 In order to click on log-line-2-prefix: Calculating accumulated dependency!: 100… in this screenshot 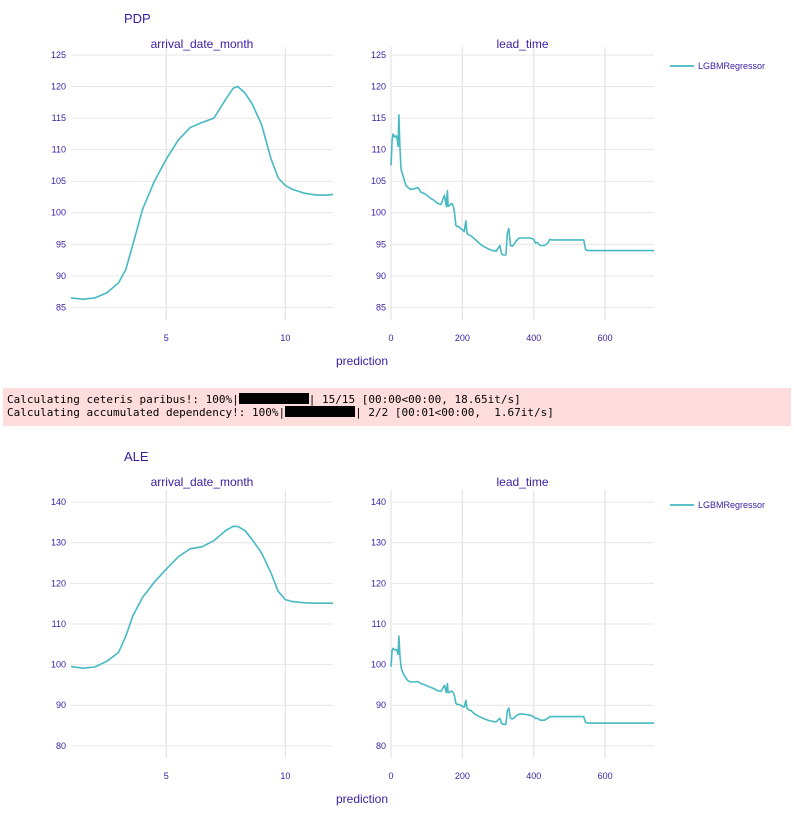, I will do `click(146, 412)`.